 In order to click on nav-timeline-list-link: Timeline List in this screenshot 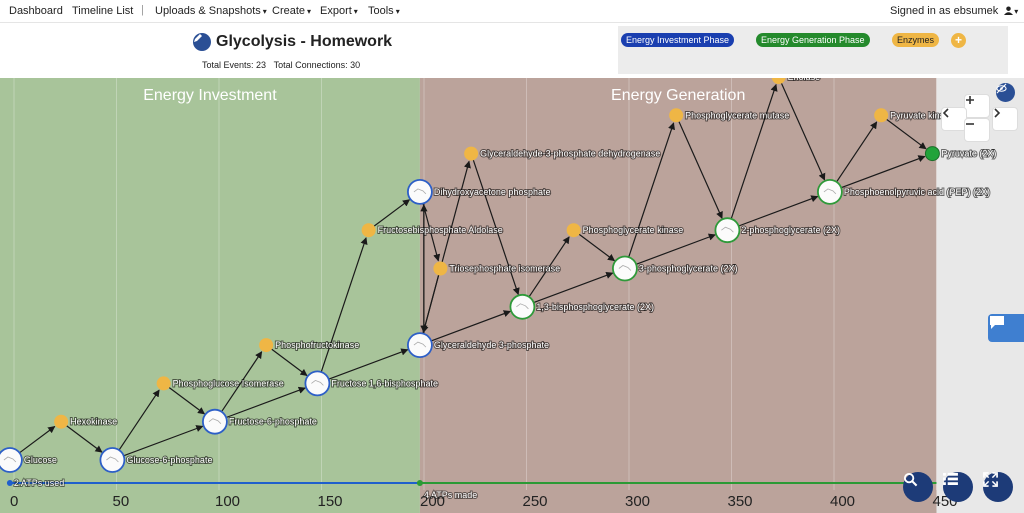, I will do `click(103, 11)`.